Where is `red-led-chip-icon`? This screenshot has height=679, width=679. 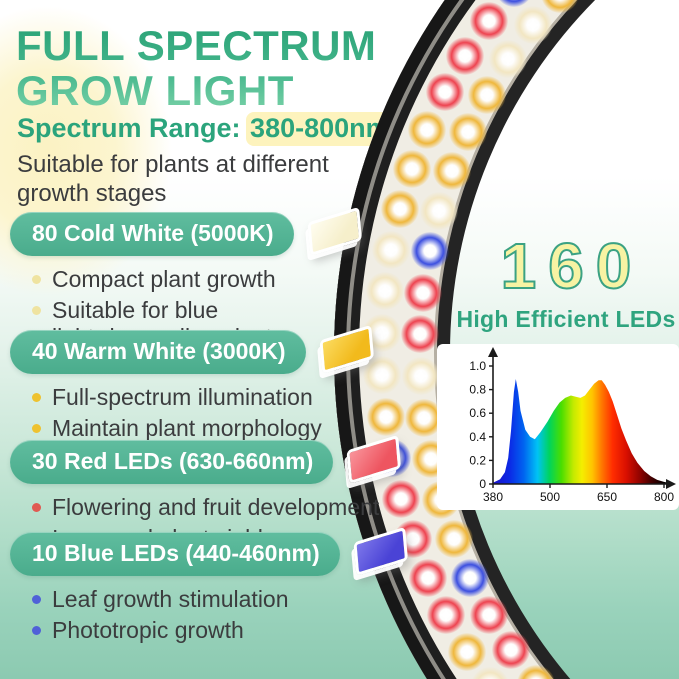
red-led-chip-icon is located at coordinates (374, 459).